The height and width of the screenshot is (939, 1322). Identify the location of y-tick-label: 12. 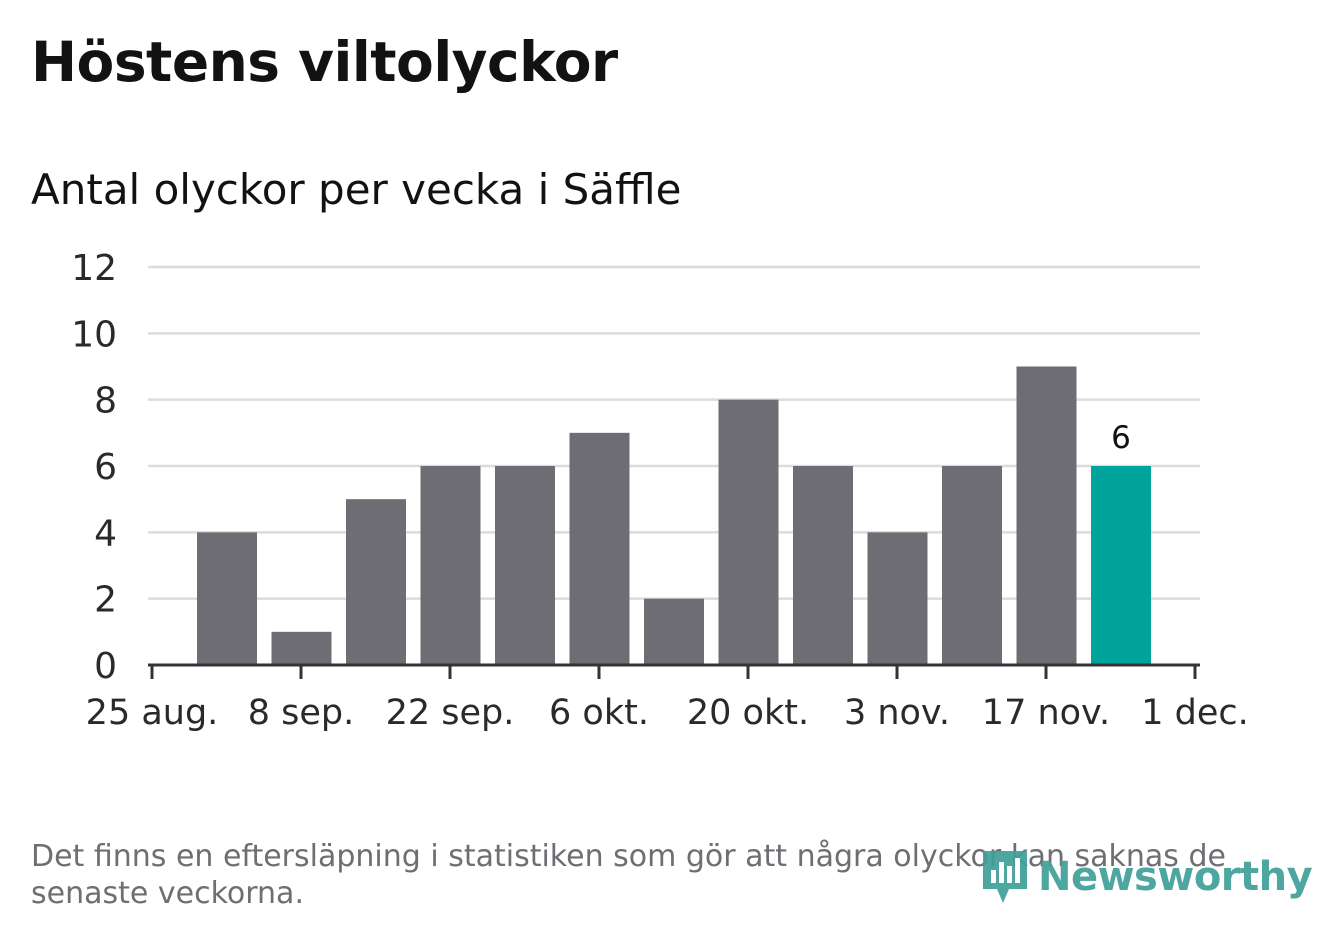
(94, 268).